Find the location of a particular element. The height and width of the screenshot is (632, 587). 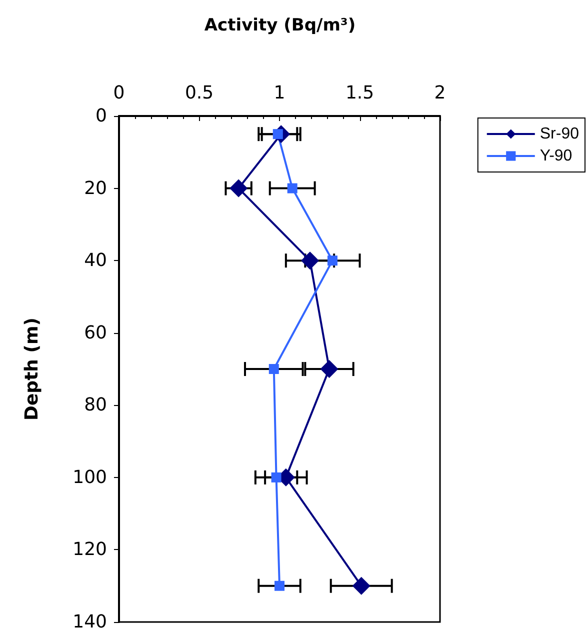

y-tick-label: 100 is located at coordinates (89, 477).